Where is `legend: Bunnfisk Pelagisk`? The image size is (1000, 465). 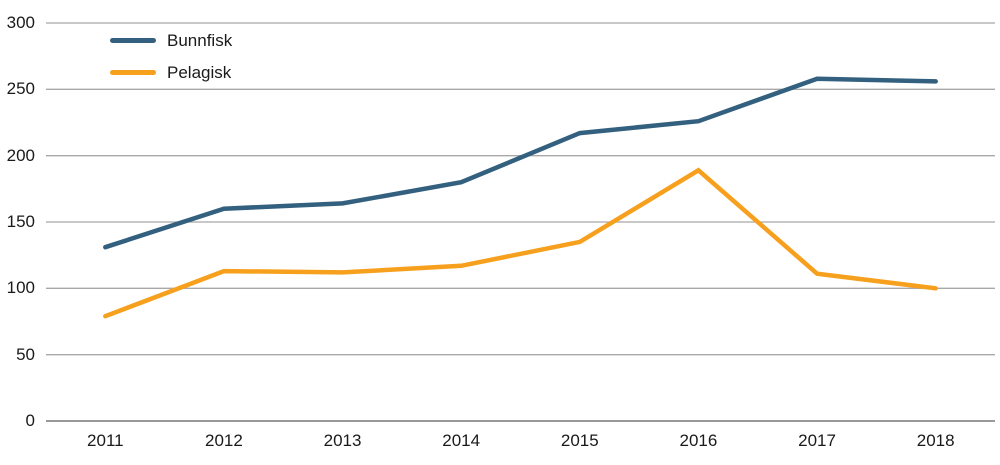
legend: Bunnfisk Pelagisk is located at coordinates (171, 56).